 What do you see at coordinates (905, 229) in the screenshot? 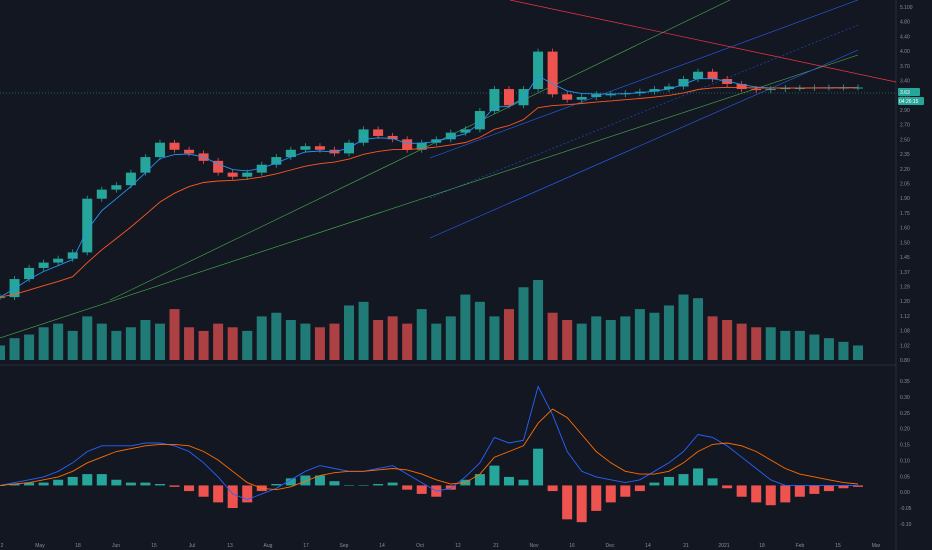
I see `price-tick-label: 1.60` at bounding box center [905, 229].